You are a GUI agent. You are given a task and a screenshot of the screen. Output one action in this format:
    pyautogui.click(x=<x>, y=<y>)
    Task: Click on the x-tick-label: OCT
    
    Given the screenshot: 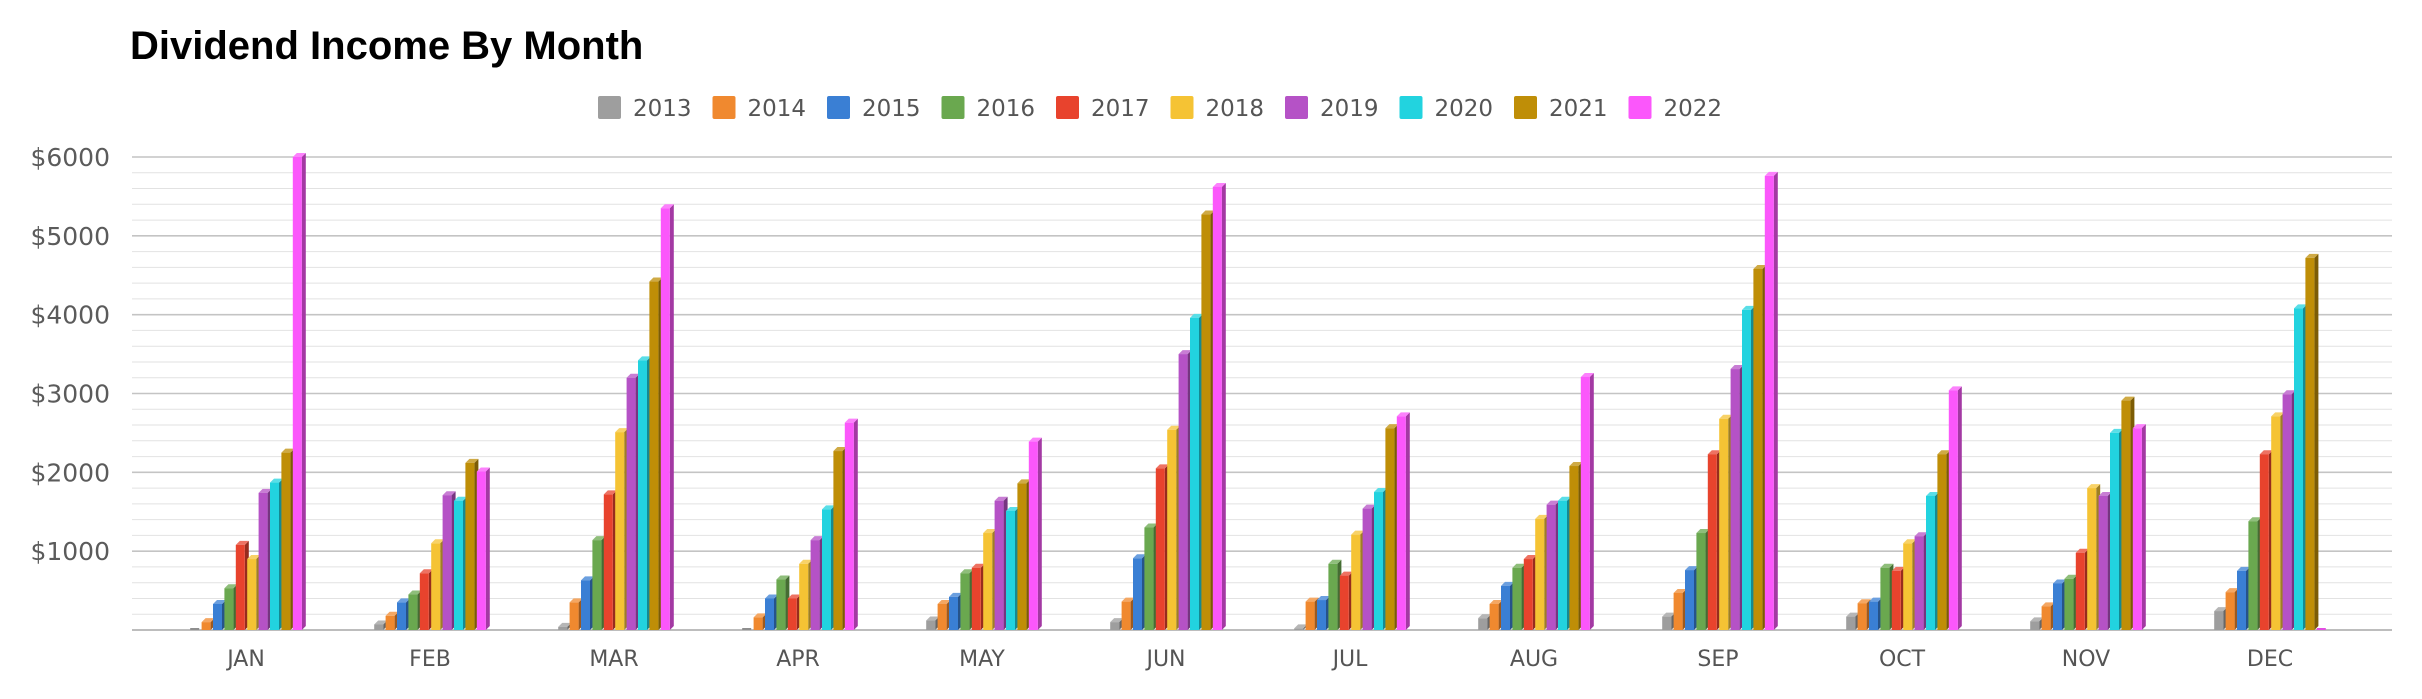 What is the action you would take?
    pyautogui.click(x=1902, y=659)
    